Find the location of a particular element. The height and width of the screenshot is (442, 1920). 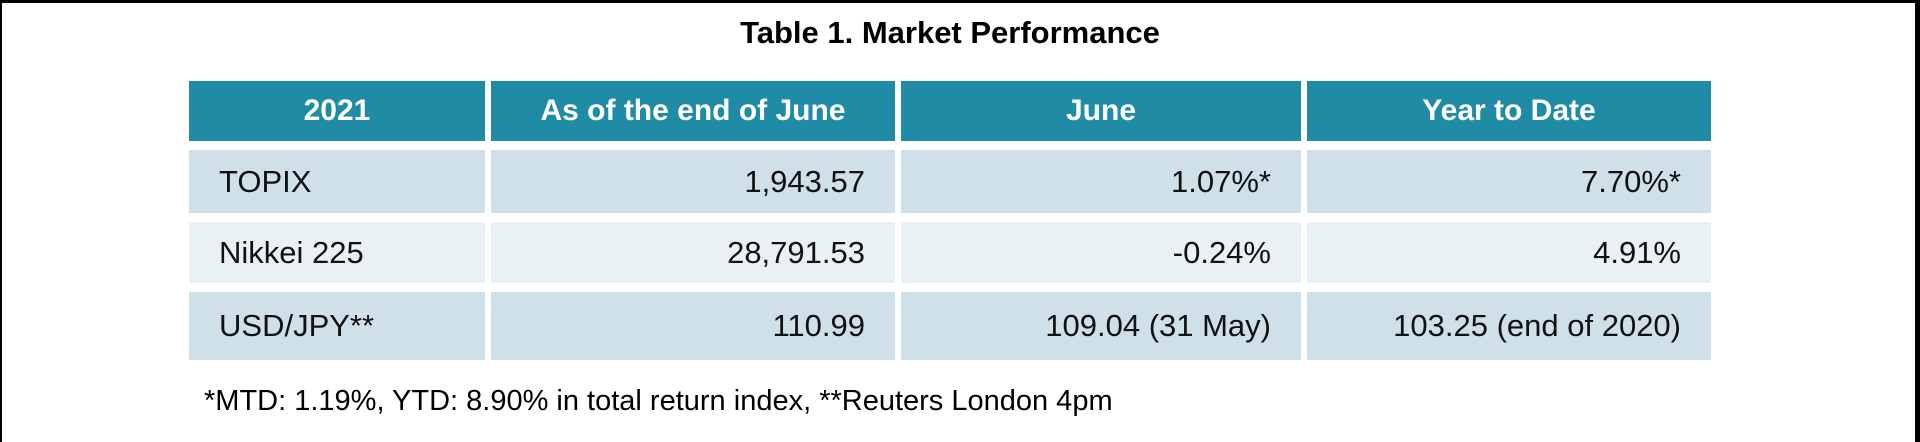

row-topix-ytd: 7.70%* is located at coordinates (1509, 181).